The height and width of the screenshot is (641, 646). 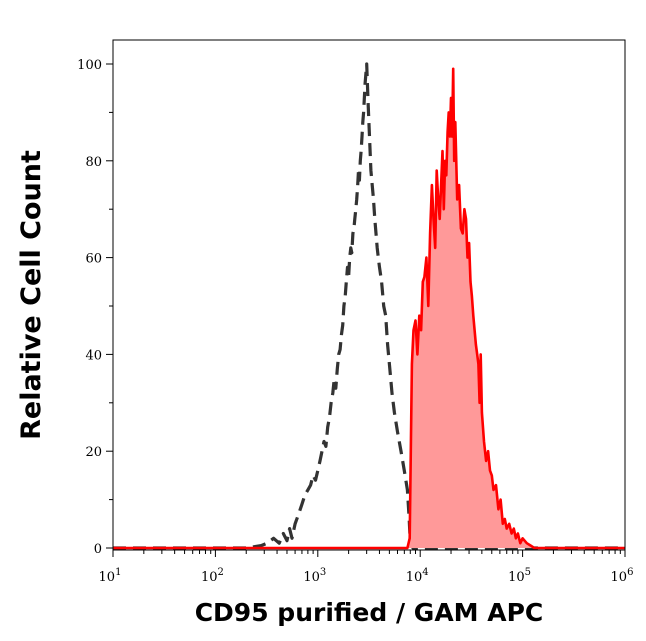 I want to click on x-tick-label: 10⁵, so click(x=519, y=576).